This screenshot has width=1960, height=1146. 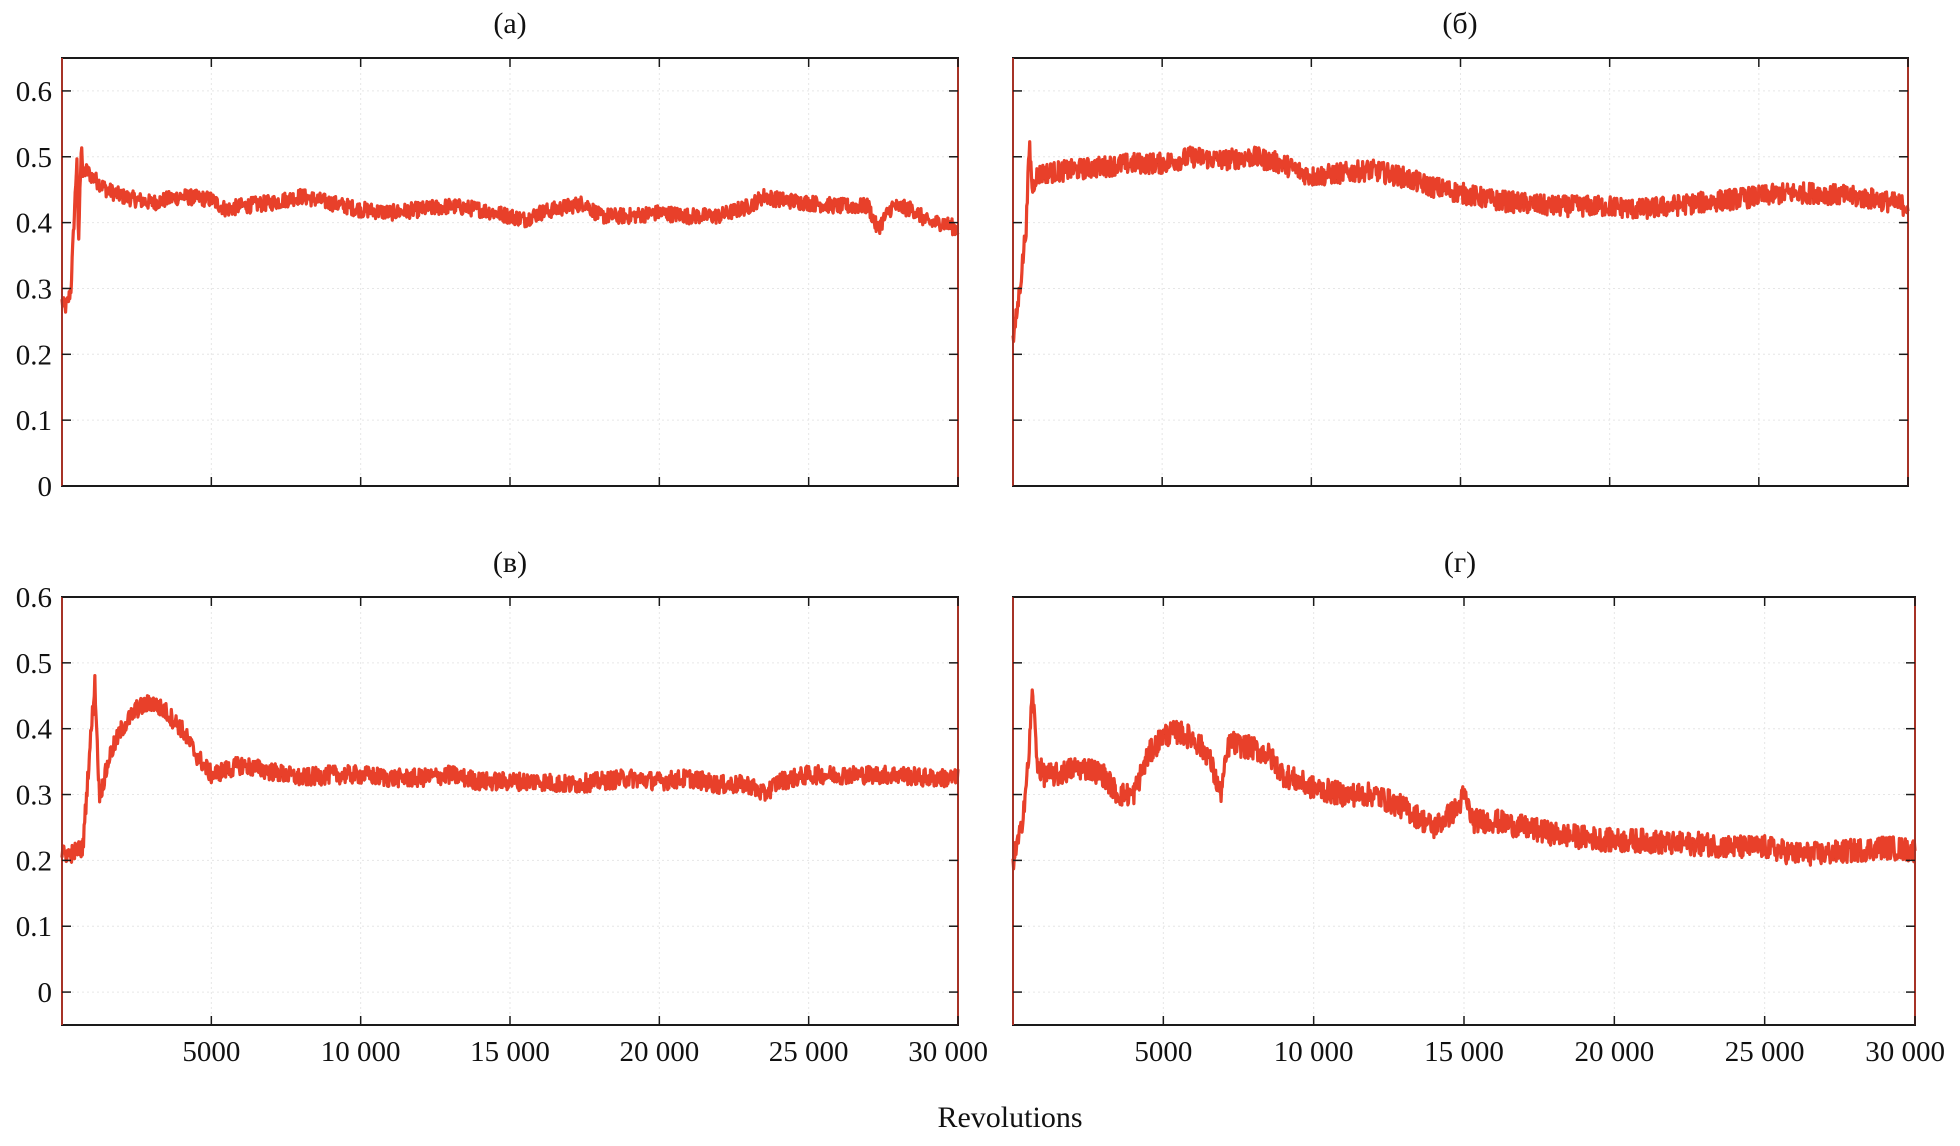 I want to click on panel-title: (а), so click(x=509, y=23).